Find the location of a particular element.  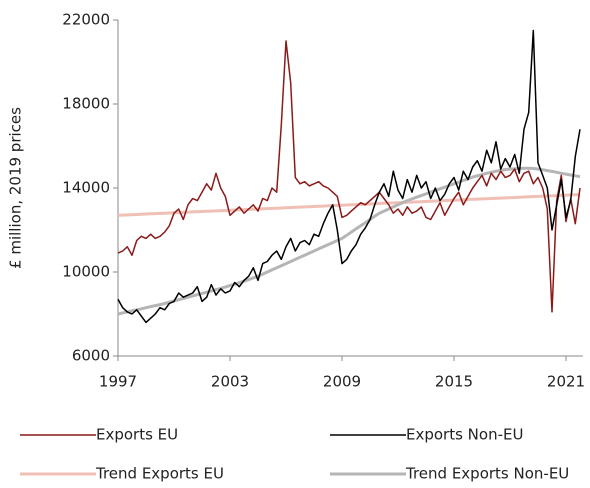

y-tick-label: 22000 is located at coordinates (86, 20).